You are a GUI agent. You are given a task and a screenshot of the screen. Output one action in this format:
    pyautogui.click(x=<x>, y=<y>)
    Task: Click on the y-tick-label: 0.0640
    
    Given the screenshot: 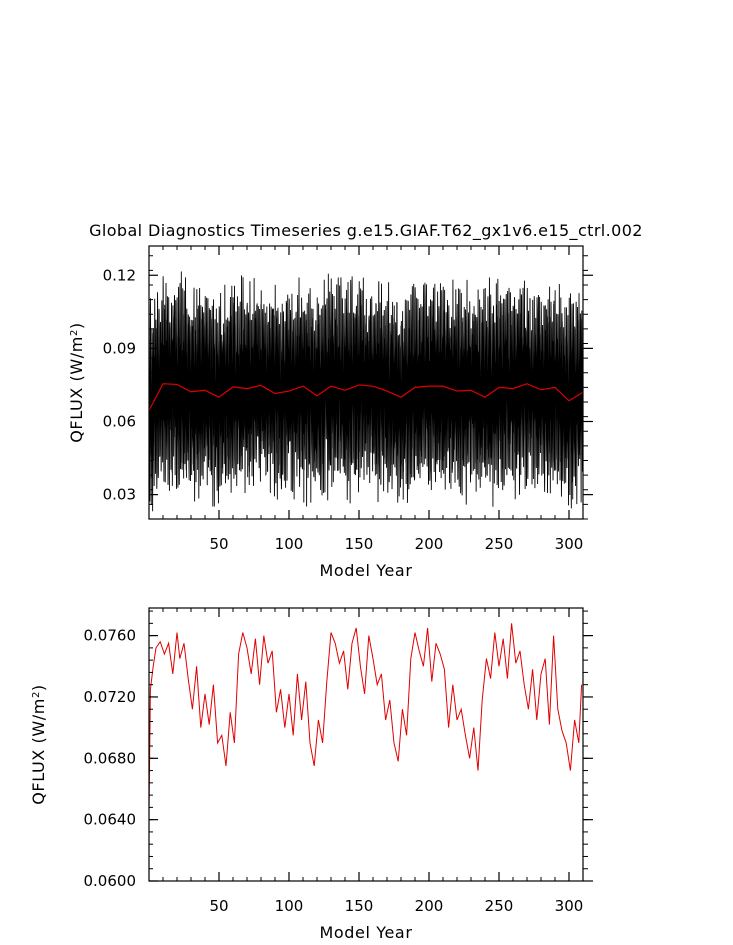 What is the action you would take?
    pyautogui.click(x=110, y=820)
    